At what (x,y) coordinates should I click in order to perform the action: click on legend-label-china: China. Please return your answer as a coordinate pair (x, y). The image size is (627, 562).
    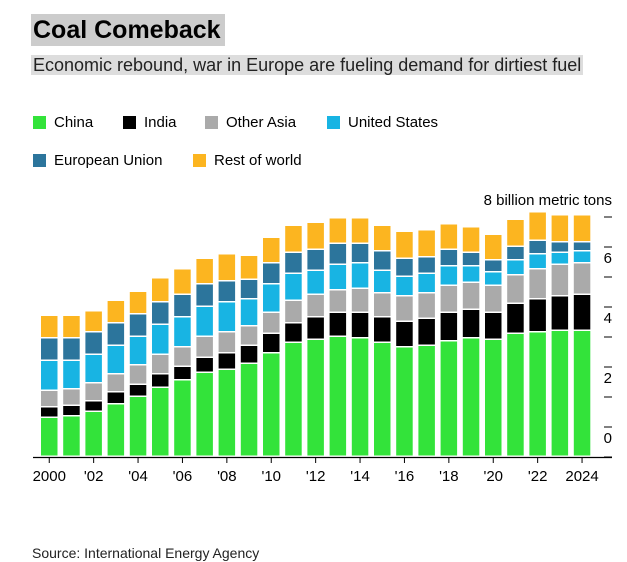
    Looking at the image, I should click on (74, 122).